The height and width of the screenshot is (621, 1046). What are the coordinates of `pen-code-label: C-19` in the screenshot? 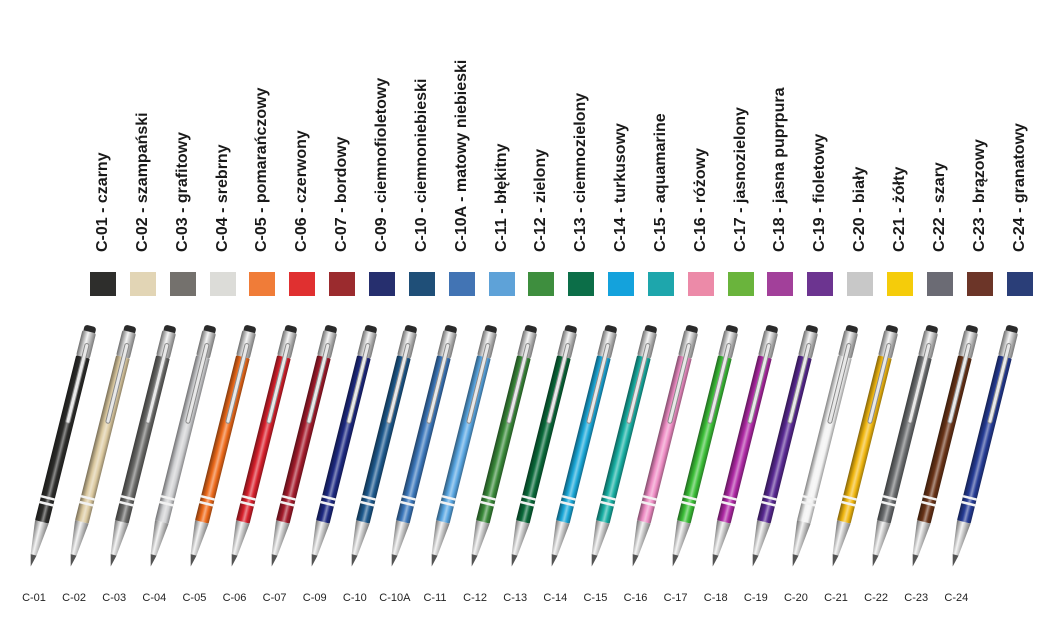 It's located at (755, 598).